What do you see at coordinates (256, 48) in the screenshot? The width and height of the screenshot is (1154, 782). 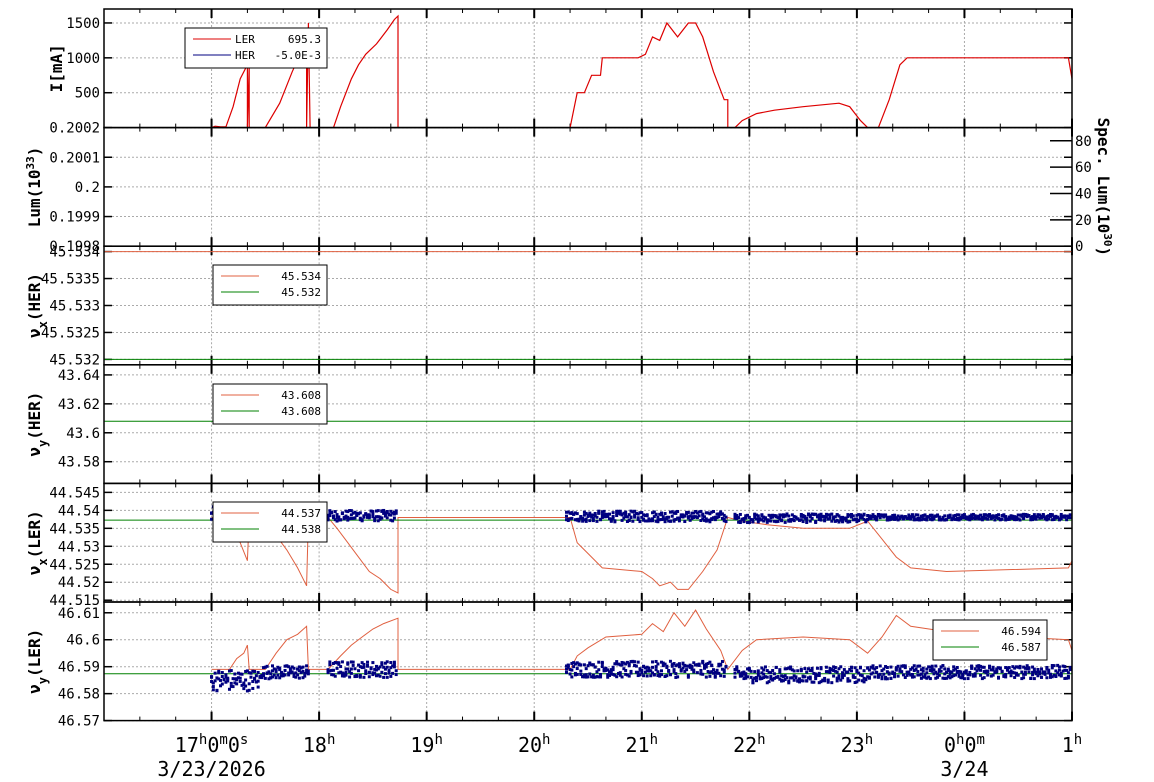 I see `legend-box` at bounding box center [256, 48].